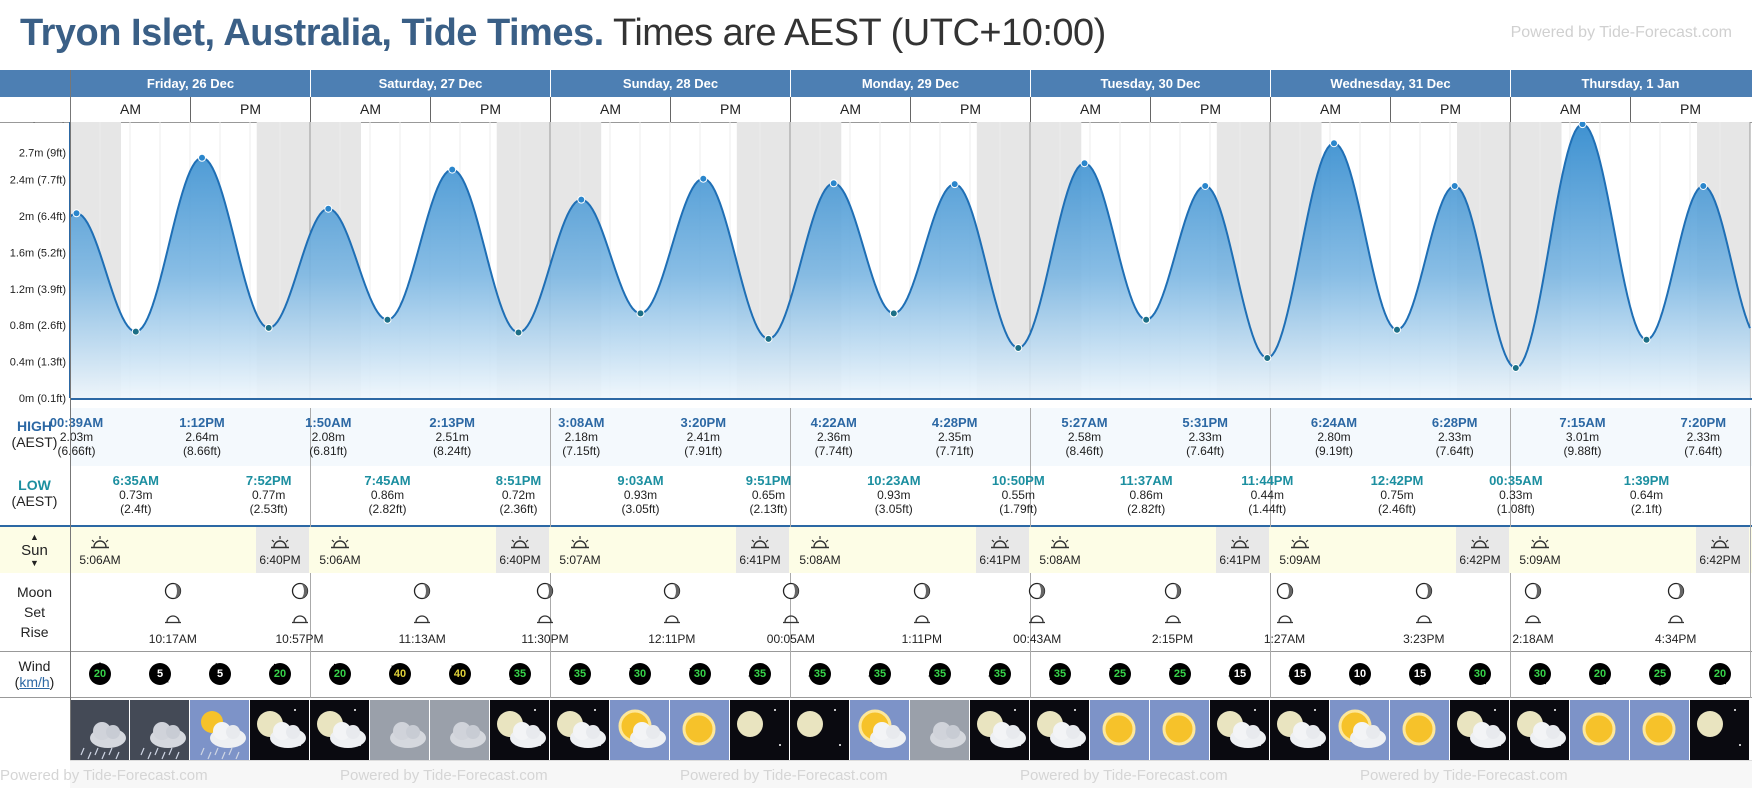 Image resolution: width=1752 pixels, height=788 pixels. What do you see at coordinates (1300, 560) in the screenshot?
I see `sunrise-time: 5:09AM` at bounding box center [1300, 560].